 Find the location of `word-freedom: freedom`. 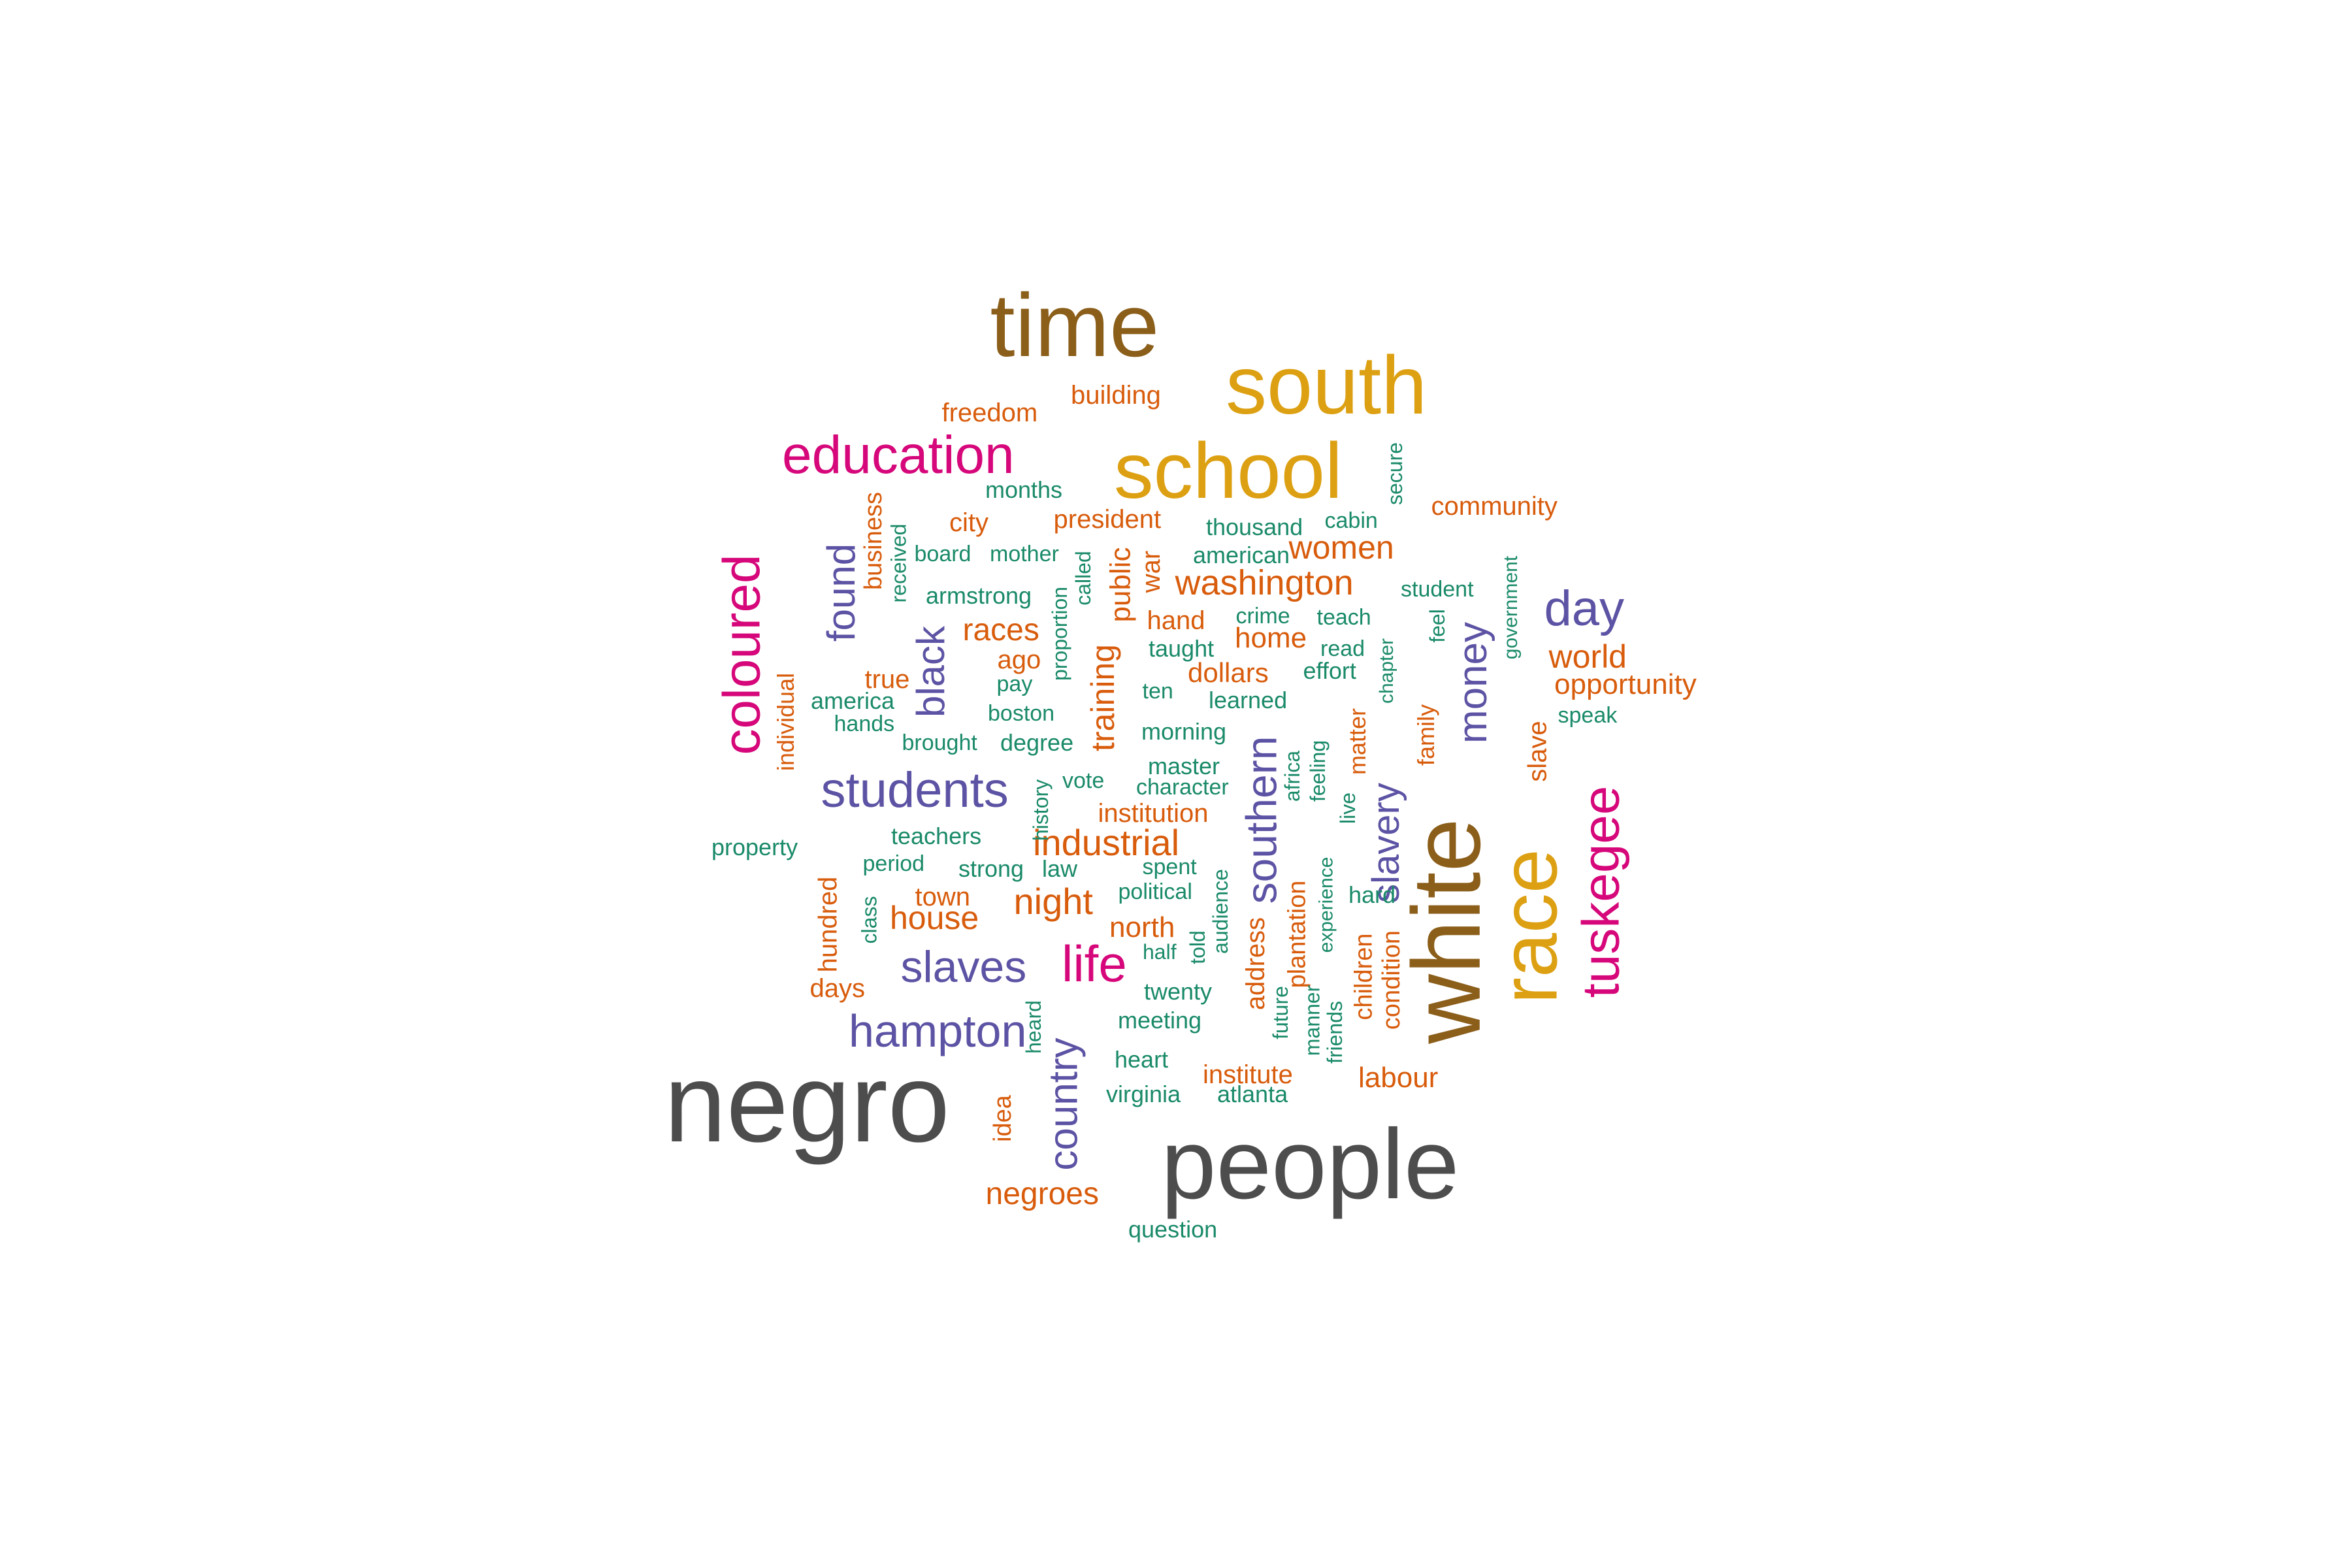

word-freedom: freedom is located at coordinates (989, 413).